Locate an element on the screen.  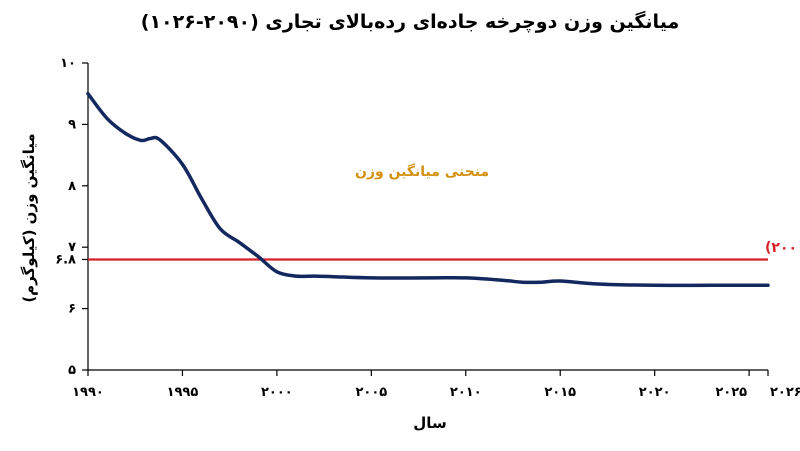
y-tick-label: ۶ is located at coordinates (72, 309).